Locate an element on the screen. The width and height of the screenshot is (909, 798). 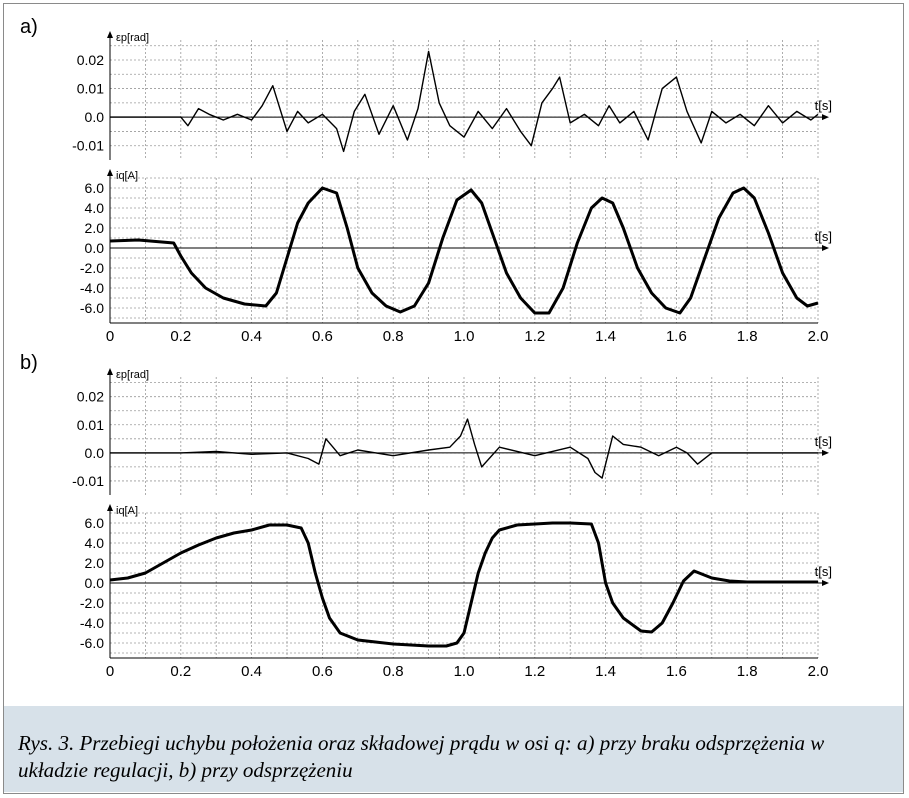
plot-b-position-error: 0.02 0.01 0.0 -0.01 εp[rad] t[s] is located at coordinates (452, 431).